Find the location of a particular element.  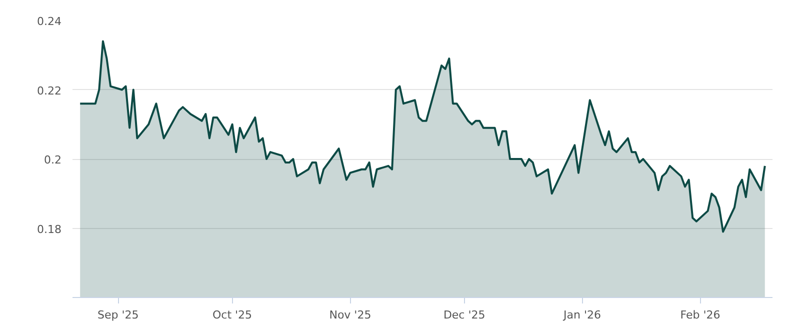

y-tick-label: 0.18 is located at coordinates (49, 229).